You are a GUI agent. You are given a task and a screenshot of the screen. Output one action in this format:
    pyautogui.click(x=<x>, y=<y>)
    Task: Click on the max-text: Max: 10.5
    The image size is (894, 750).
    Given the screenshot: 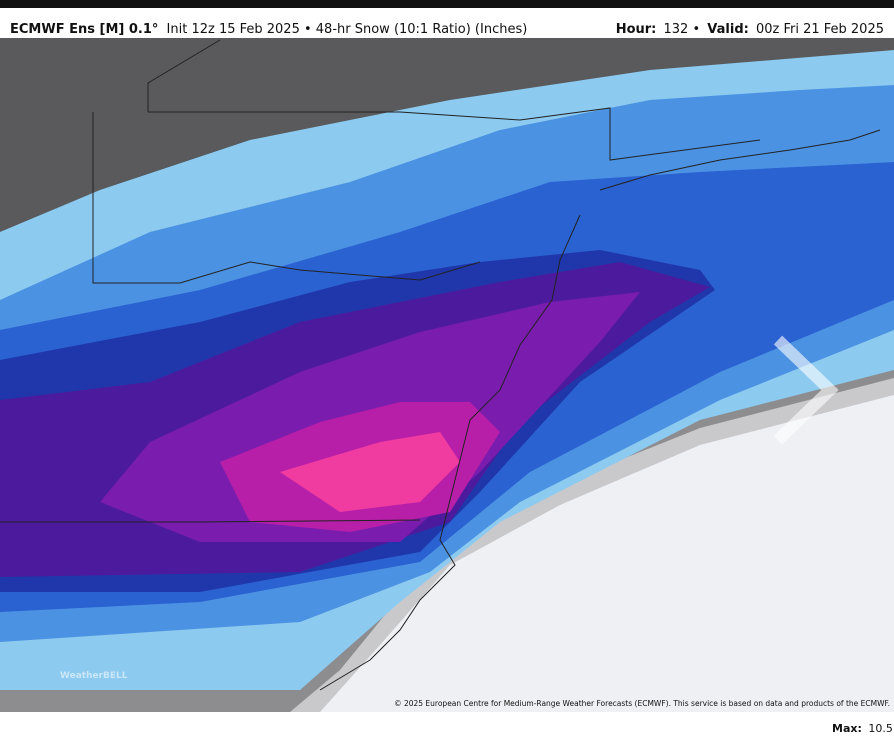 What is the action you would take?
    pyautogui.click(x=862, y=728)
    